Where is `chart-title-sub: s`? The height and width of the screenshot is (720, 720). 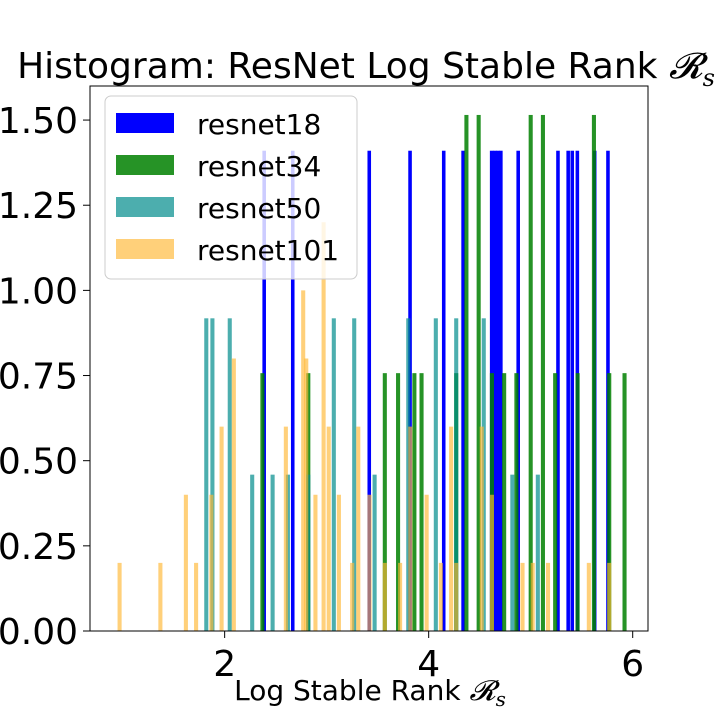
chart-title-sub: s is located at coordinates (709, 78).